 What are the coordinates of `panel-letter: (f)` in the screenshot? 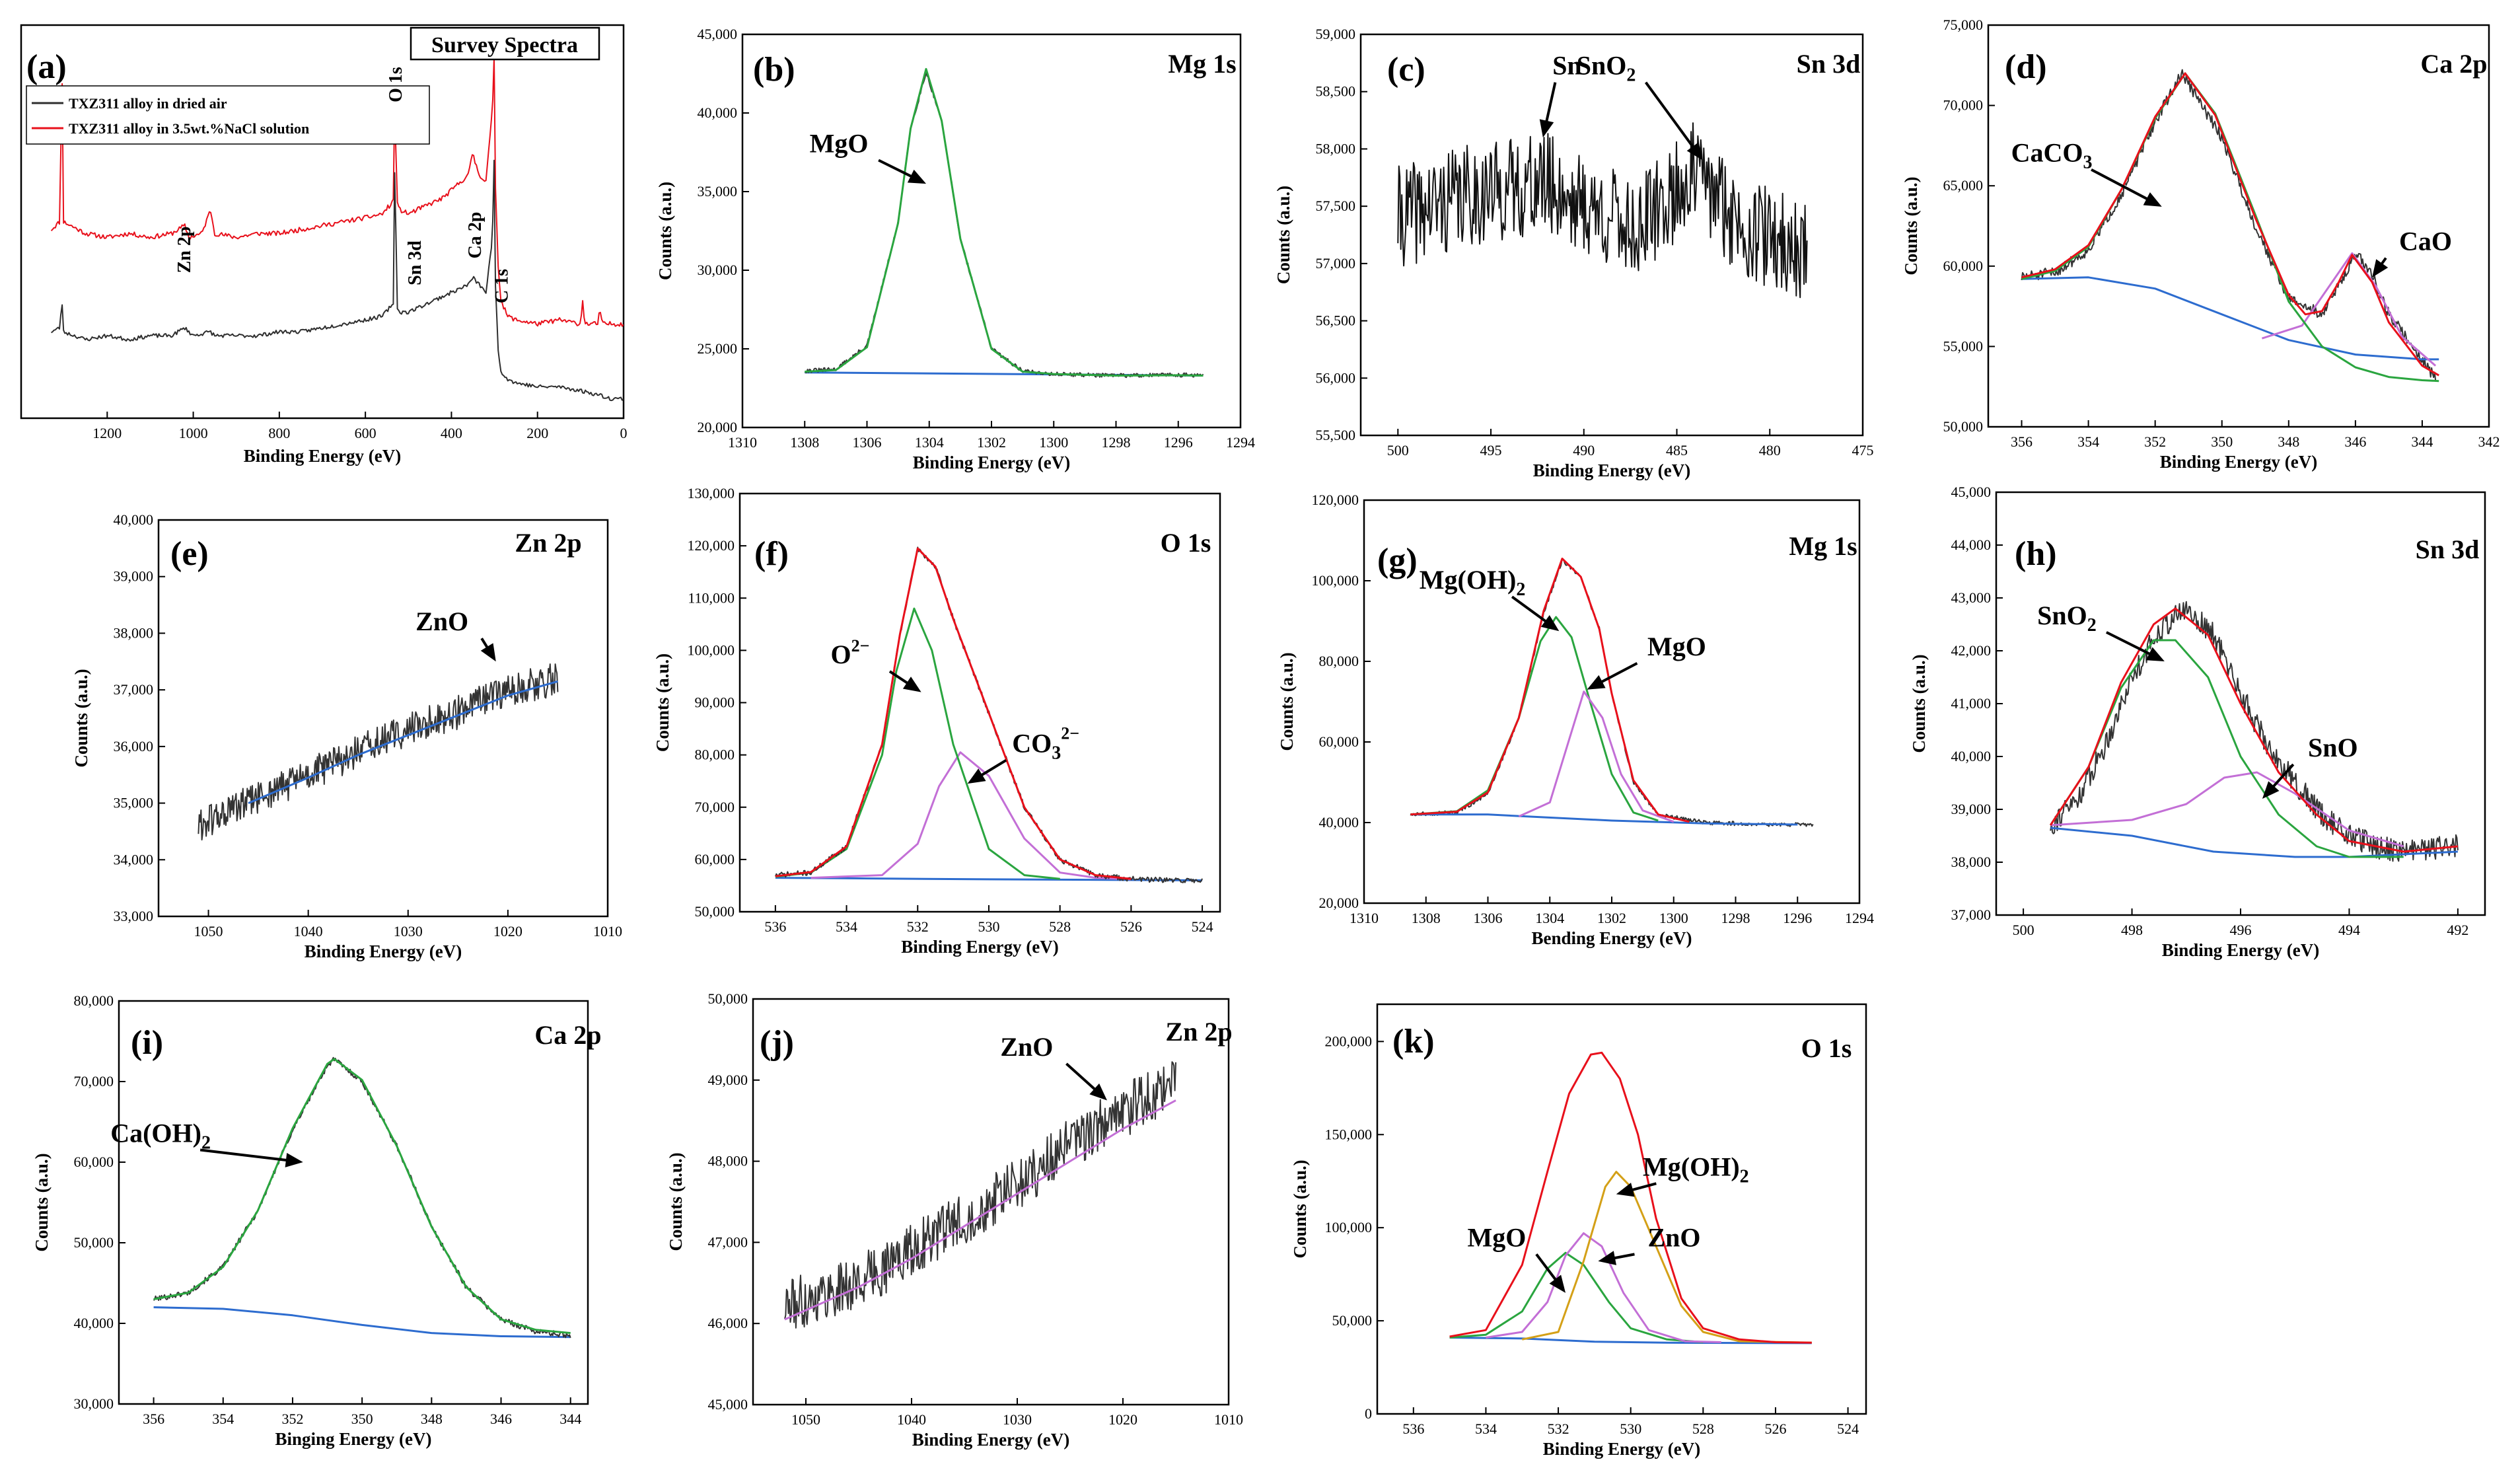 It's located at (772, 554).